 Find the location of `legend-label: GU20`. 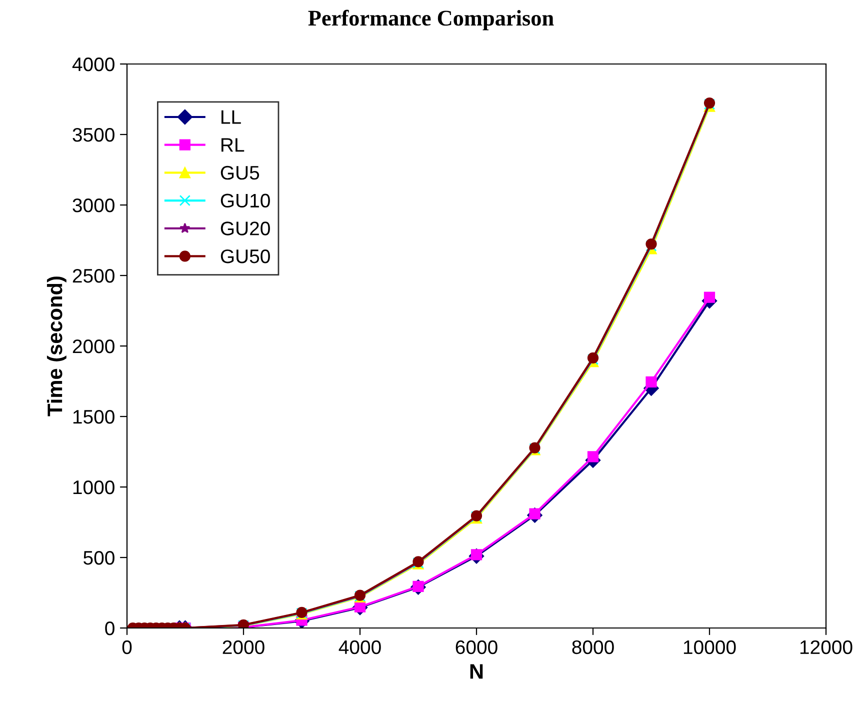

legend-label: GU20 is located at coordinates (245, 229).